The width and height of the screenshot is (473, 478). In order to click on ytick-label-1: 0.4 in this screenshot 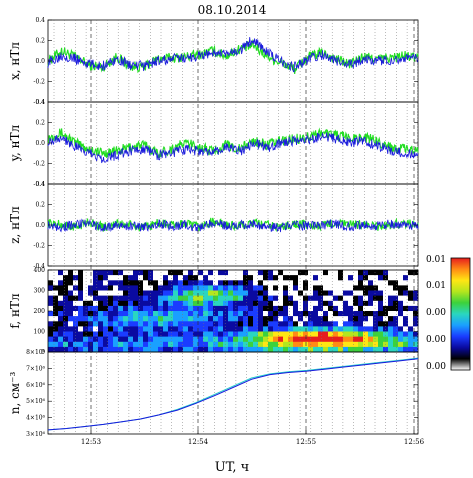, I will do `click(40, 102)`.